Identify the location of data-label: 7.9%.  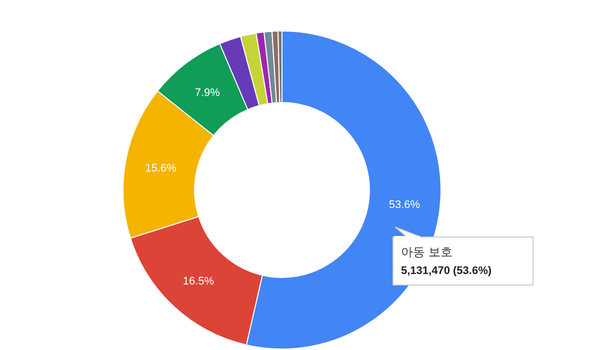
(207, 92).